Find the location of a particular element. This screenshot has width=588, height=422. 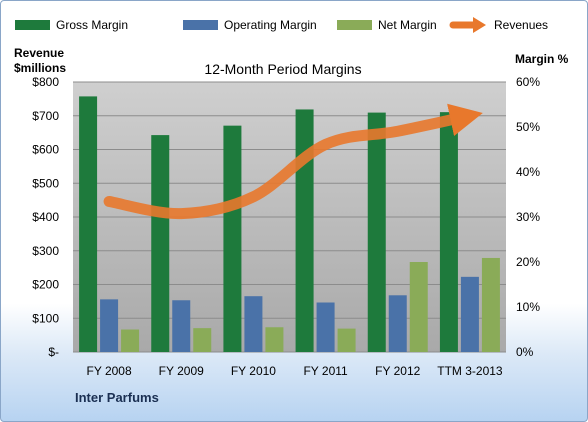

category-label: TTM 3-2013 is located at coordinates (470, 371).